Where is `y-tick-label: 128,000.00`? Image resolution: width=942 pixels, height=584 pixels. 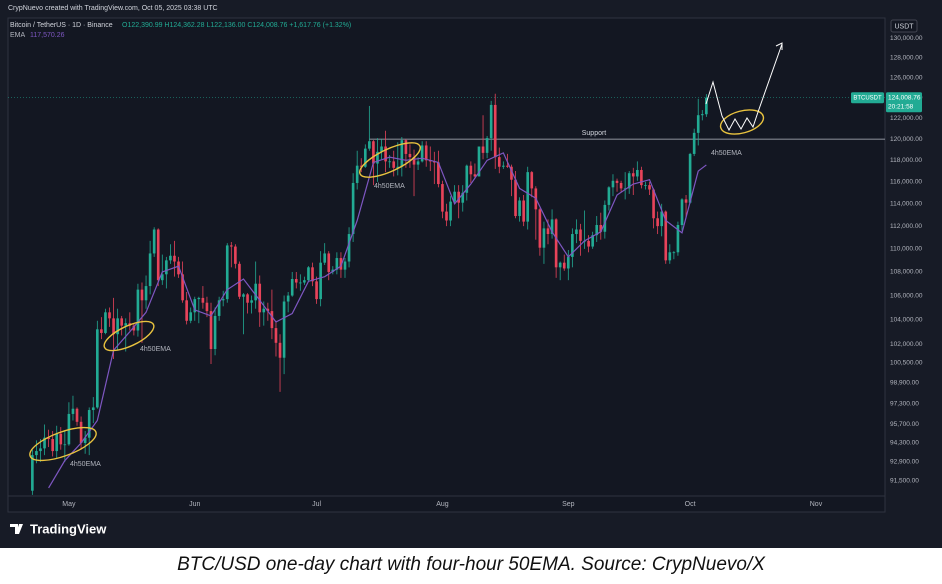
y-tick-label: 128,000.00 is located at coordinates (906, 57).